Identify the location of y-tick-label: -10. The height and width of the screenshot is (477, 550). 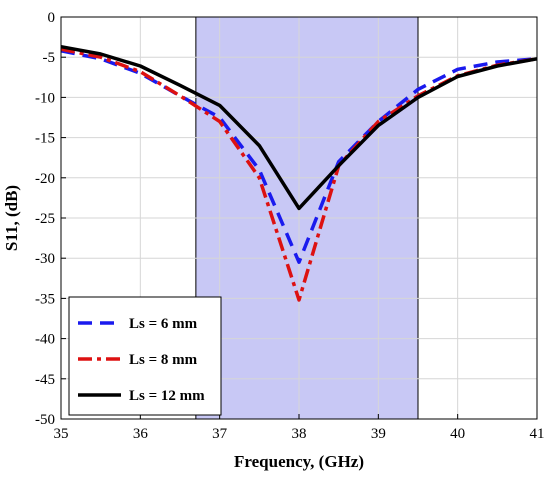
(45, 98).